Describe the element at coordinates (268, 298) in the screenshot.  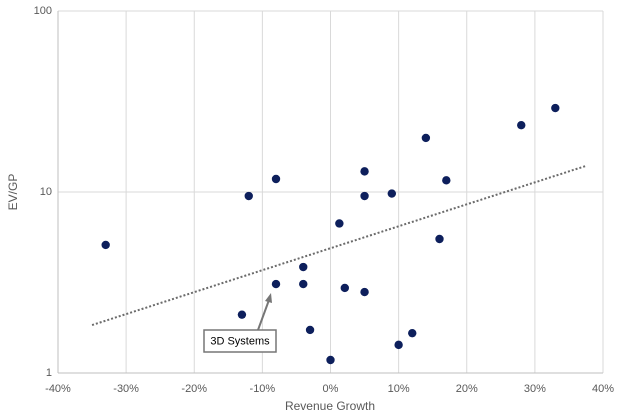
I see `annotation-arrowhead` at that location.